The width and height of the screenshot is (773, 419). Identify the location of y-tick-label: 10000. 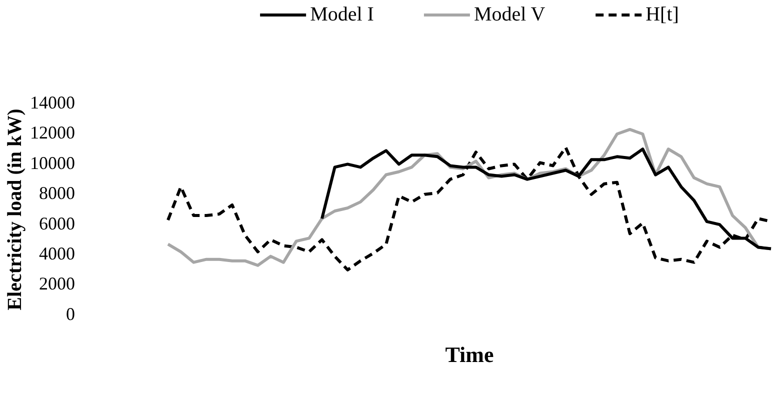
(52, 162).